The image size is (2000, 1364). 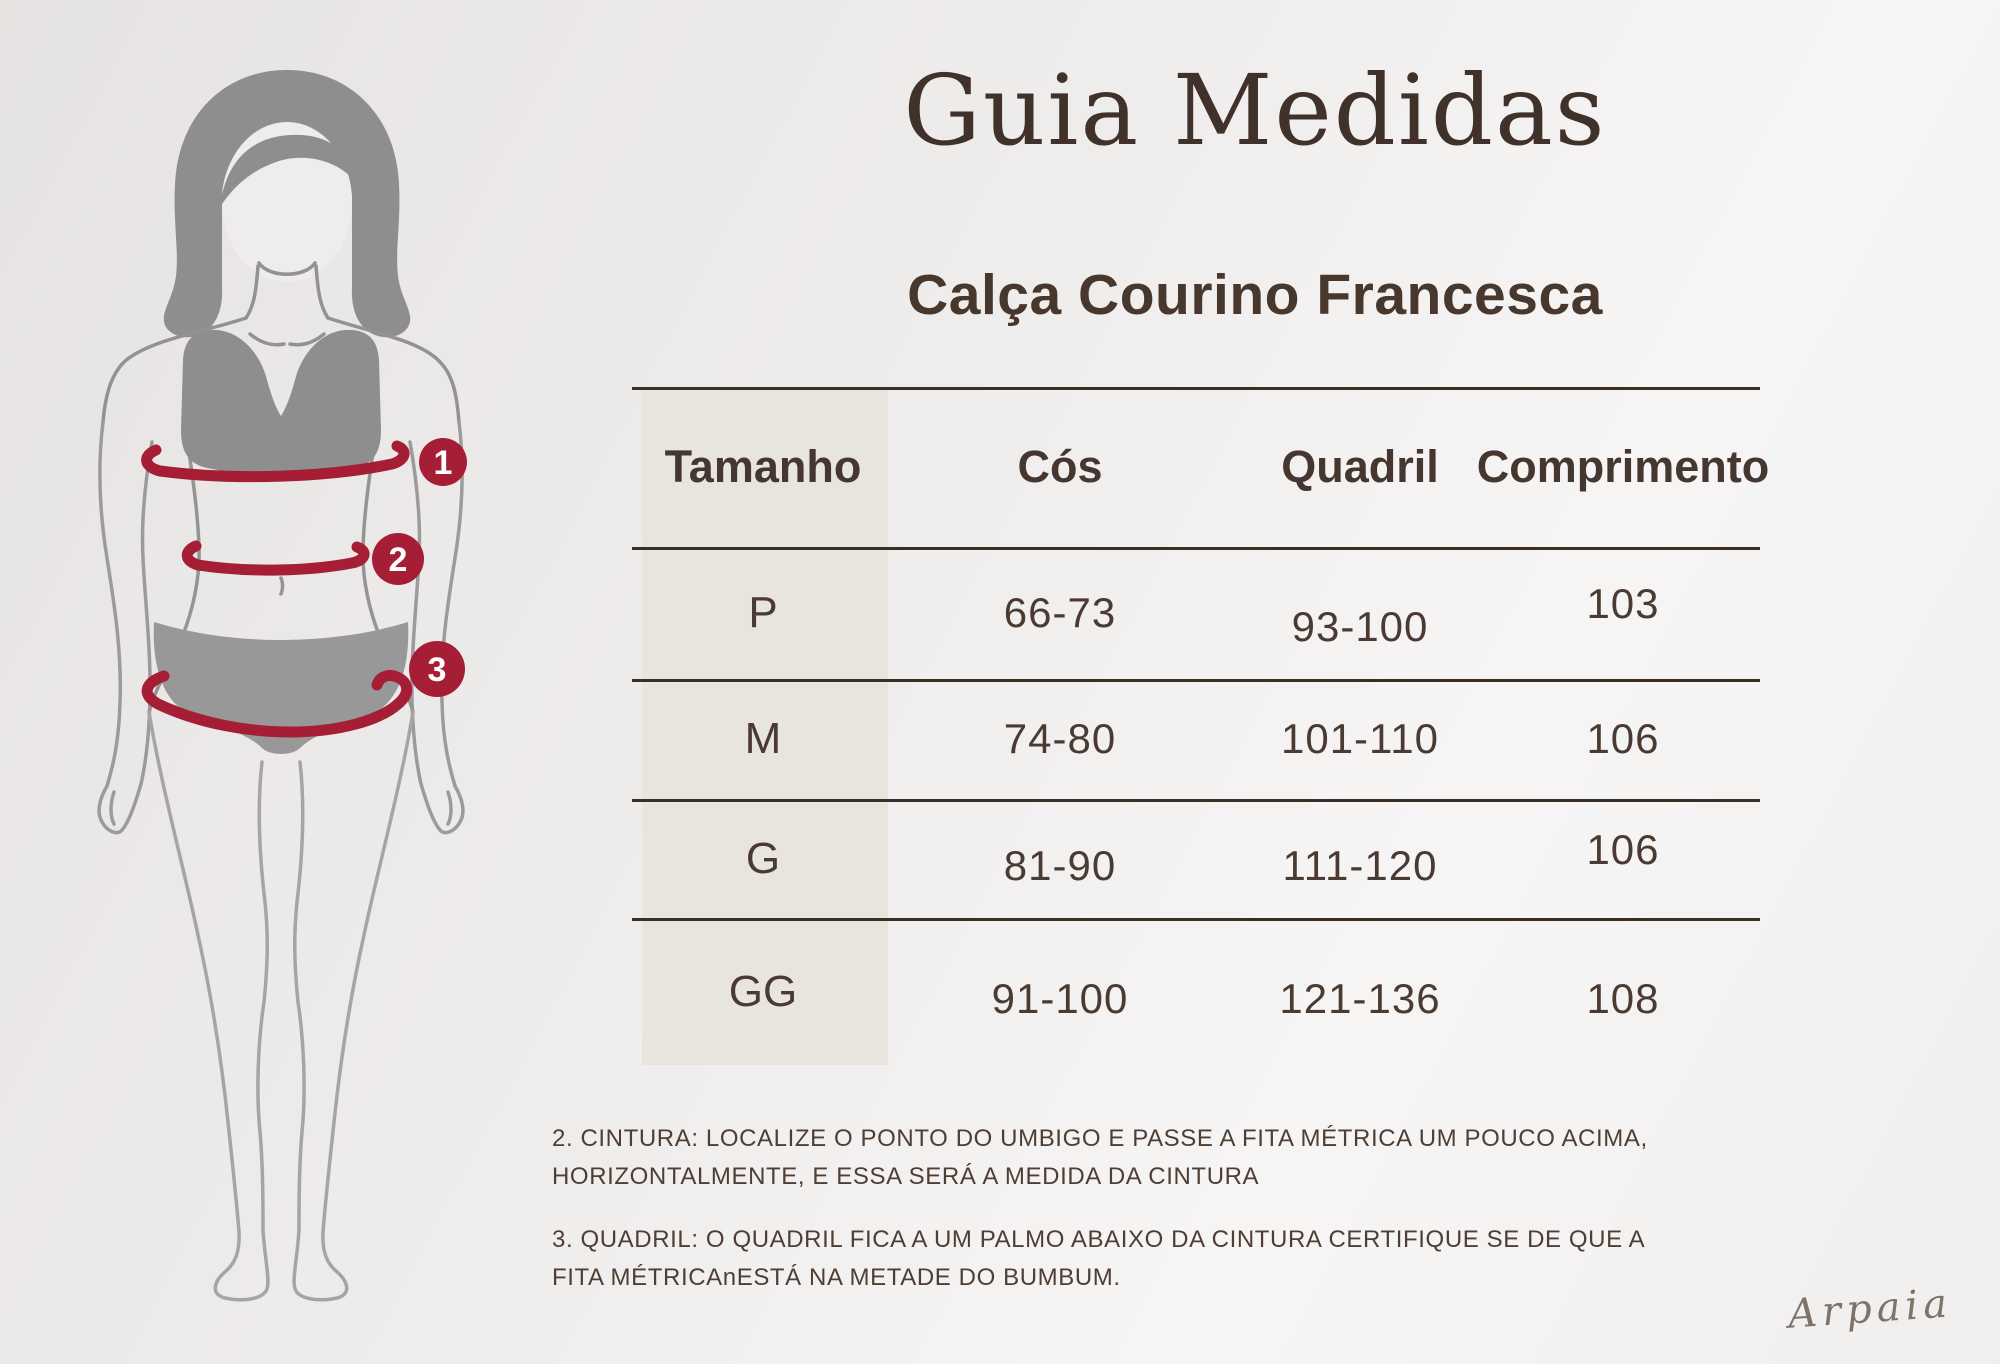 I want to click on shoulder-right, so click(x=393, y=370).